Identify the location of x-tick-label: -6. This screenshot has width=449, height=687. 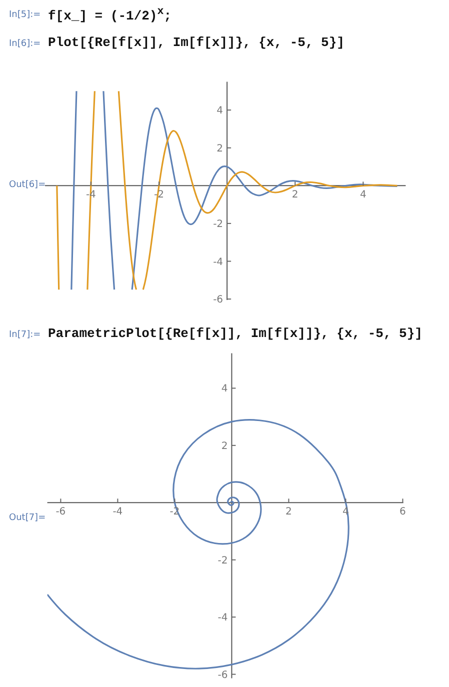
(61, 512).